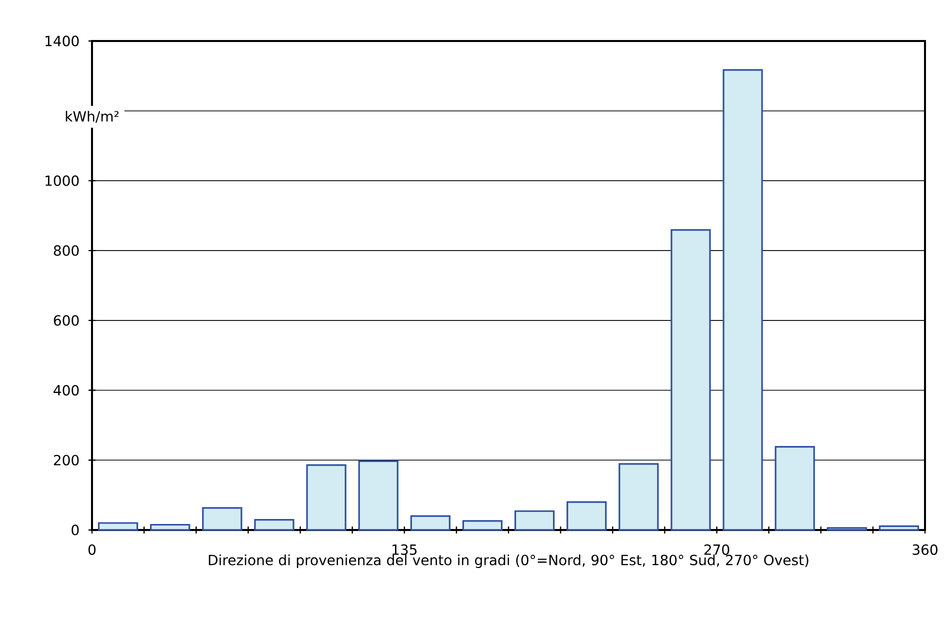 The image size is (947, 617). I want to click on x-tick-label: 270, so click(717, 549).